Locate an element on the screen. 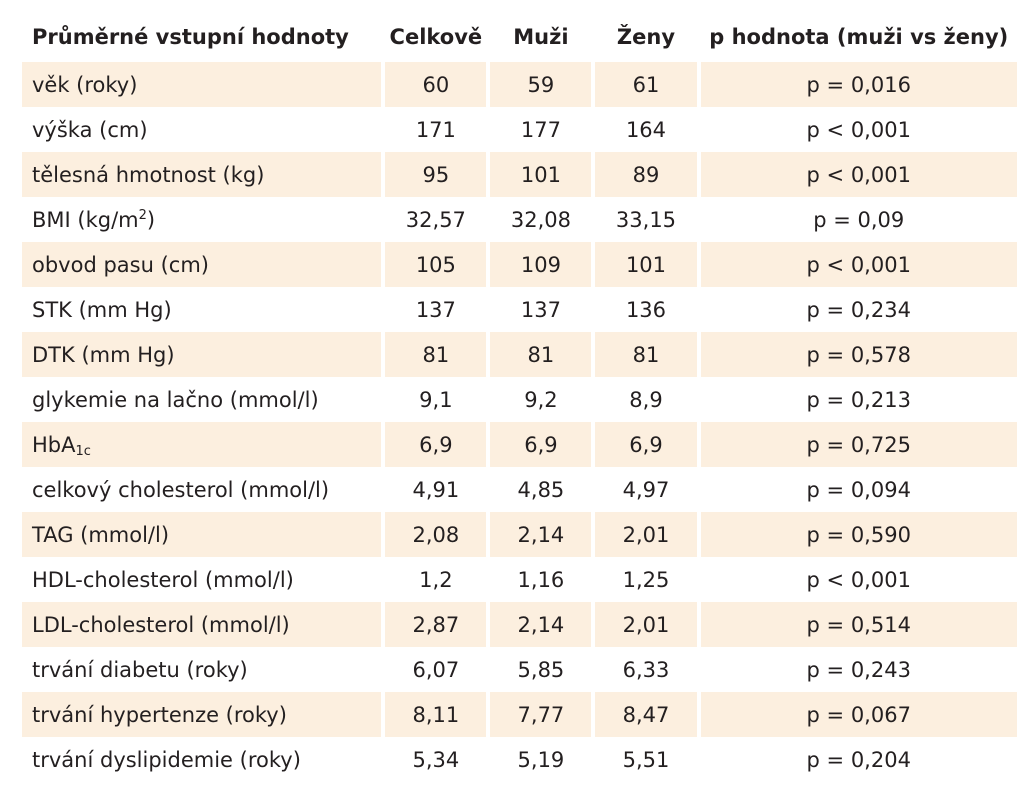 The height and width of the screenshot is (800, 1033). cell-celkove: 95 is located at coordinates (436, 174).